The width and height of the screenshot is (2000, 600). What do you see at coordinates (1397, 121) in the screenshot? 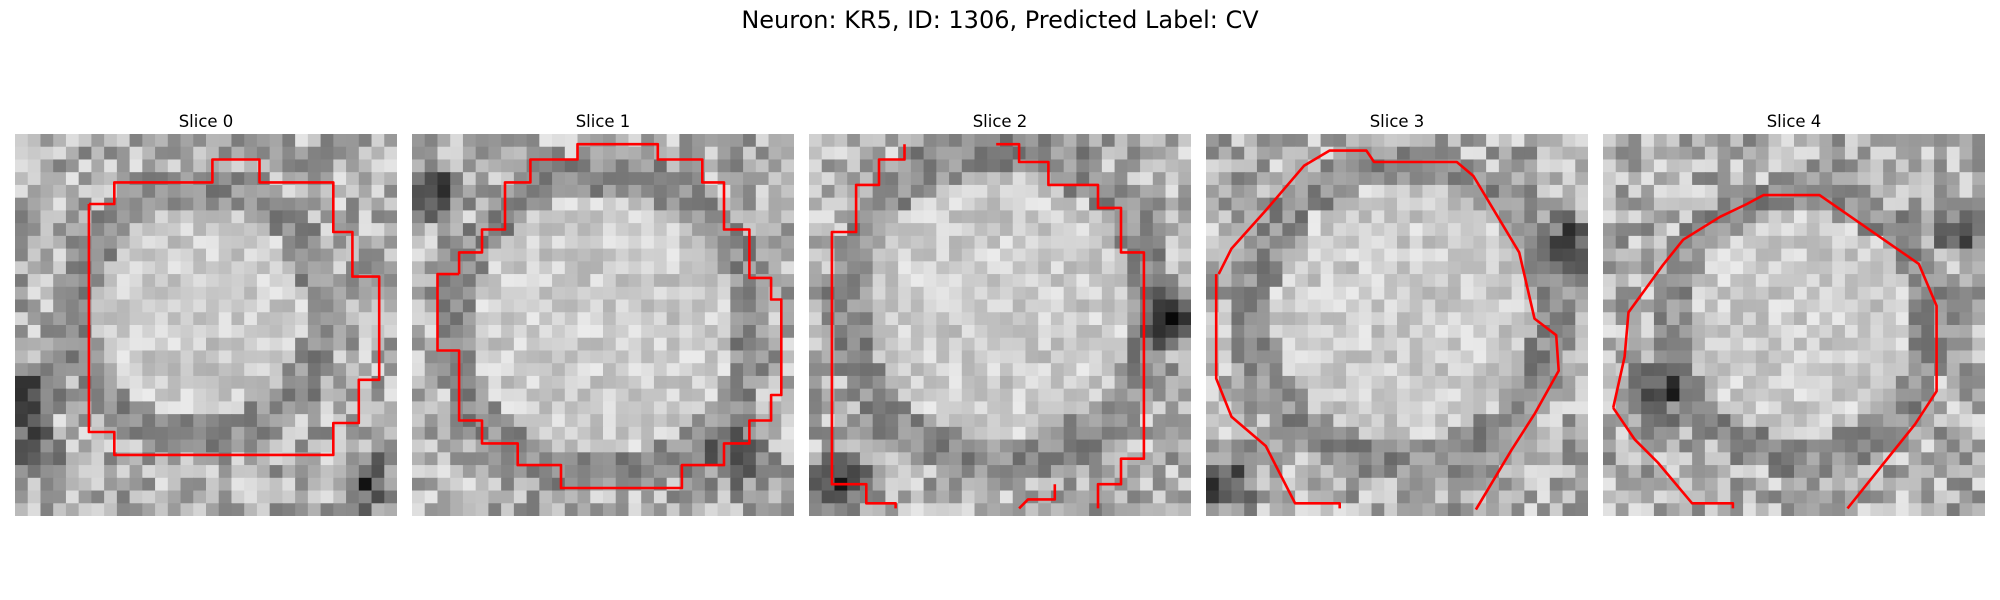
I see `slice-title: Slice 3` at bounding box center [1397, 121].